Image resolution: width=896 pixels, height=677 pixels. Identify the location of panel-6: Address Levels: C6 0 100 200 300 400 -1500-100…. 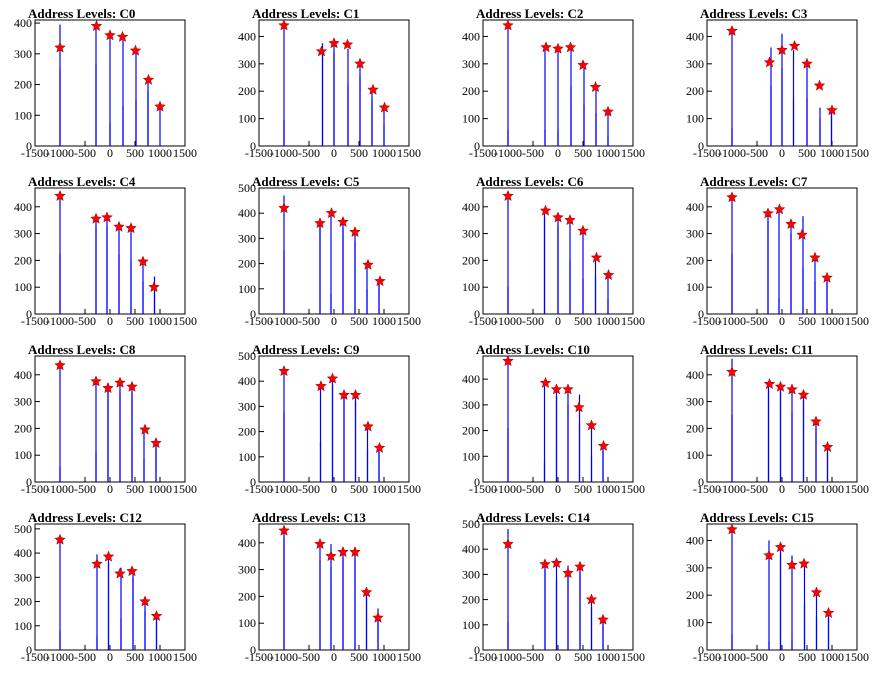
(553, 251).